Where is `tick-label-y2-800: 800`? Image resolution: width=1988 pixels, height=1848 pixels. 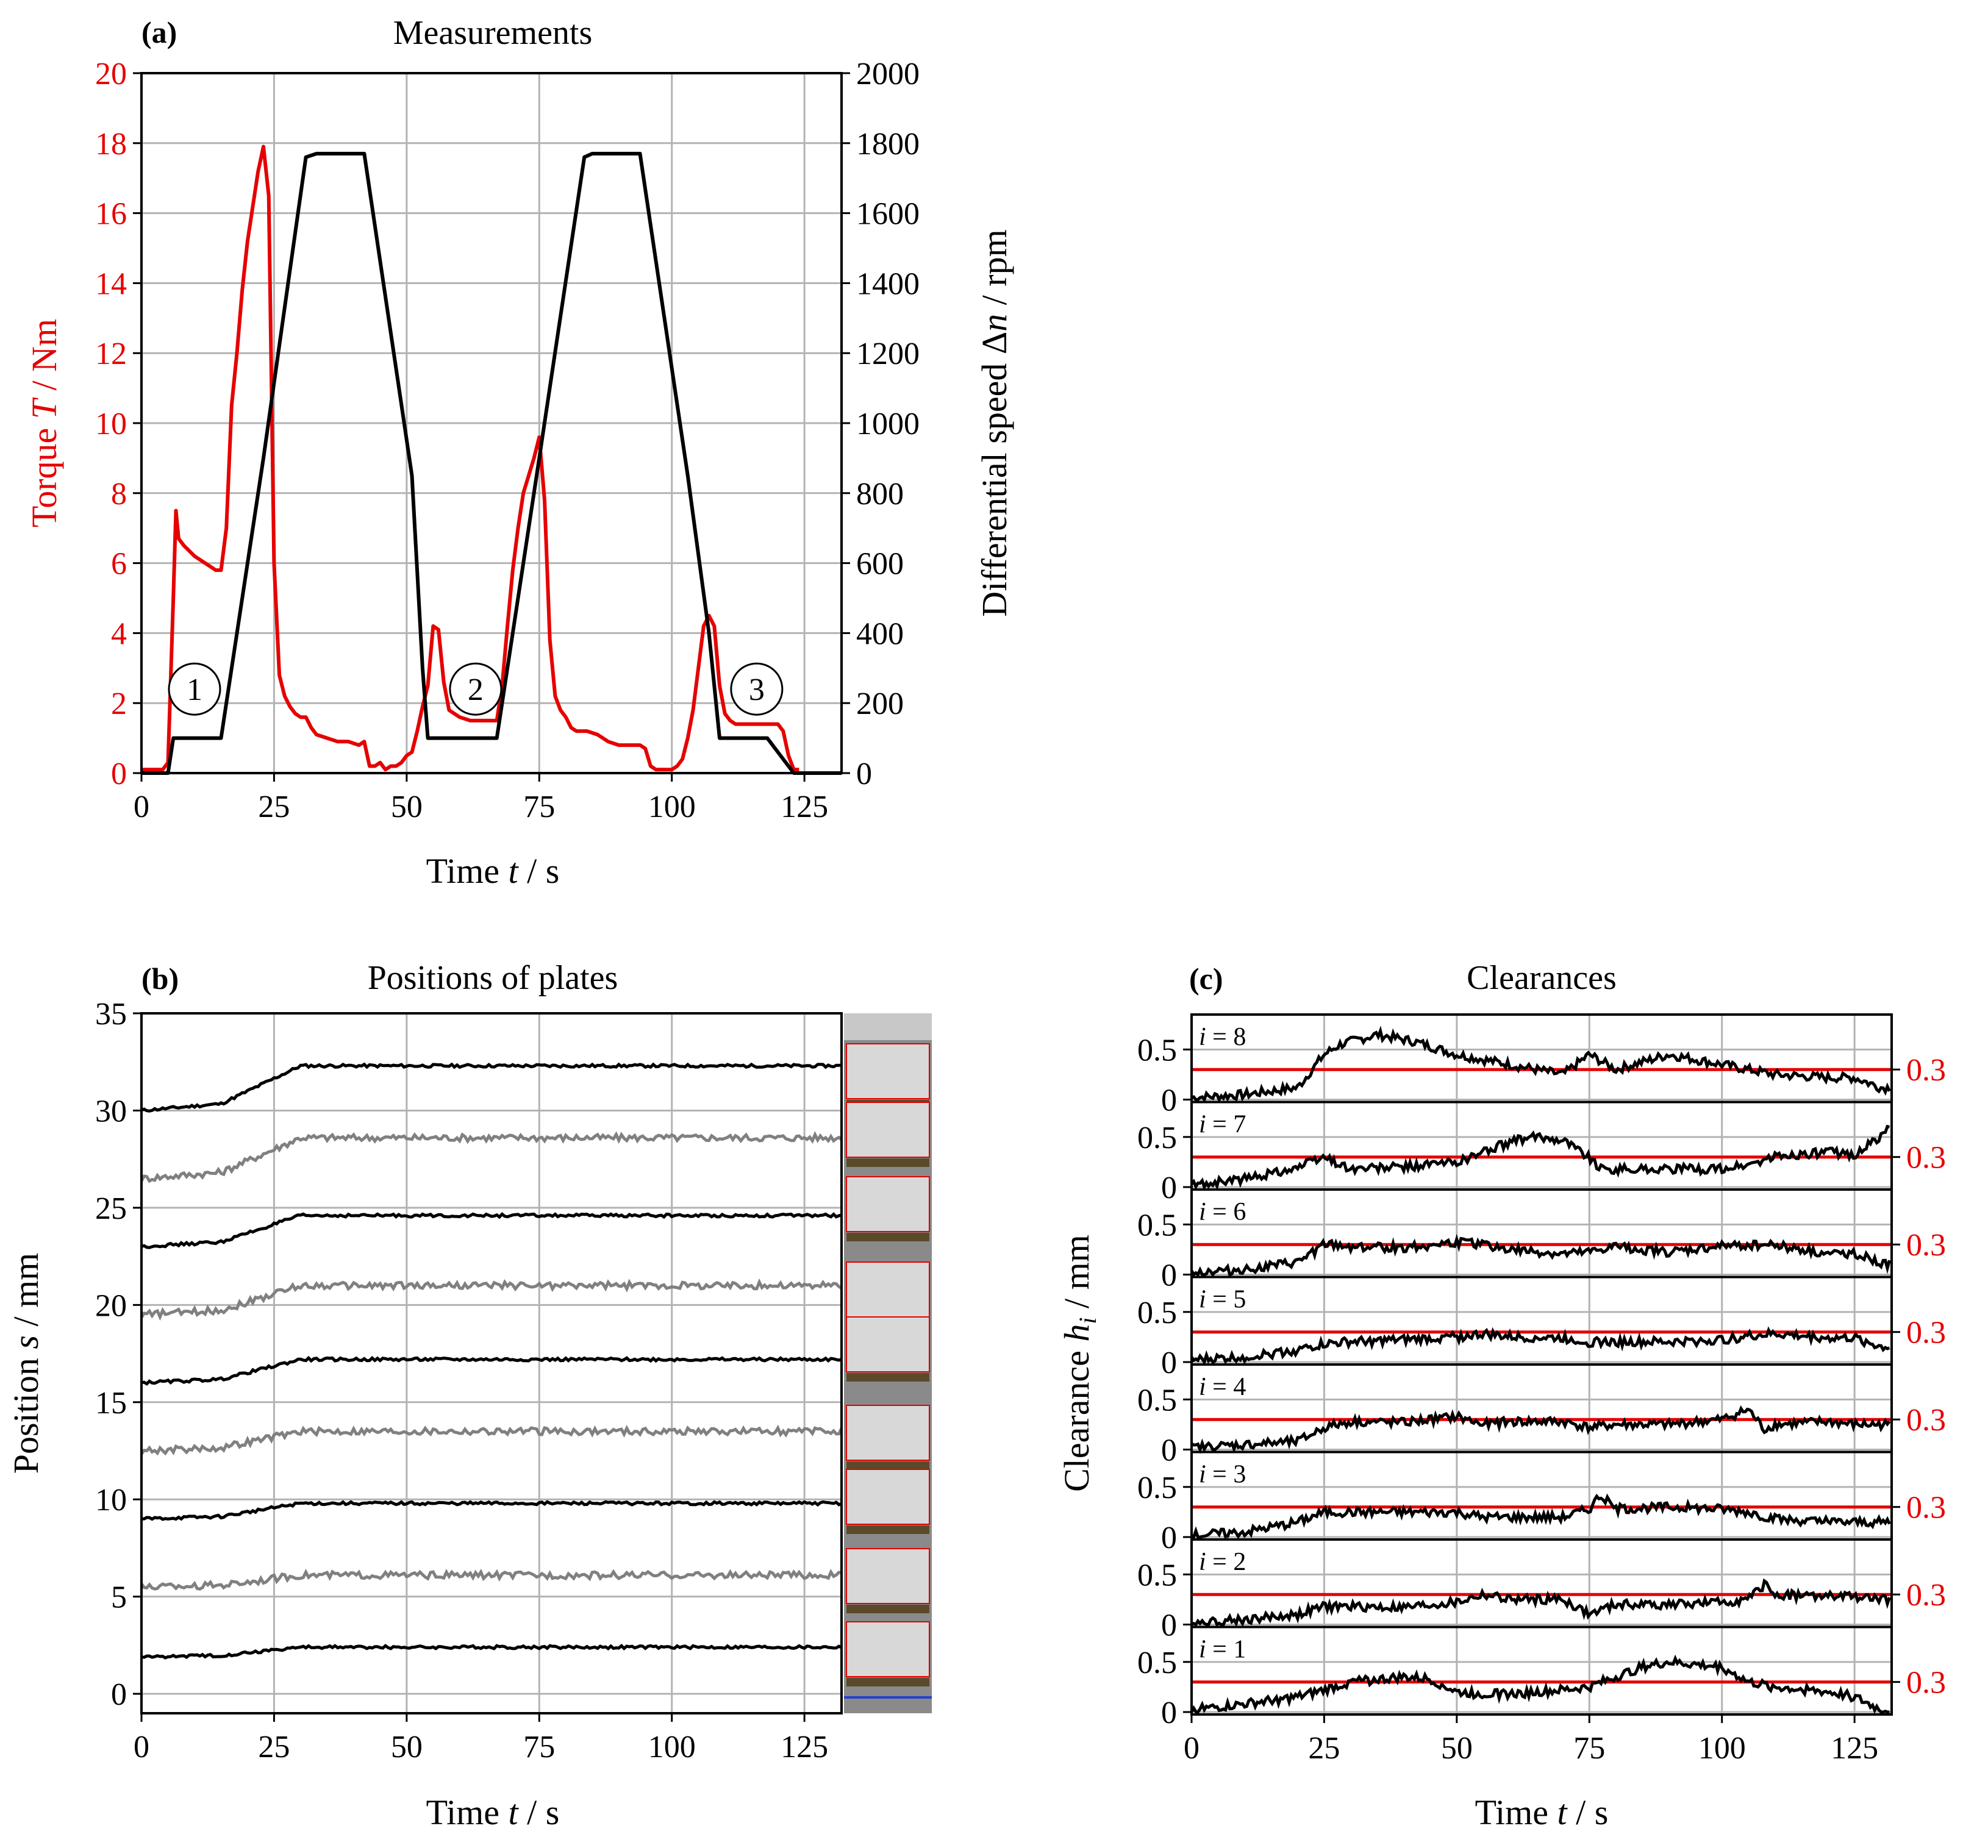
tick-label-y2-800: 800 is located at coordinates (880, 494).